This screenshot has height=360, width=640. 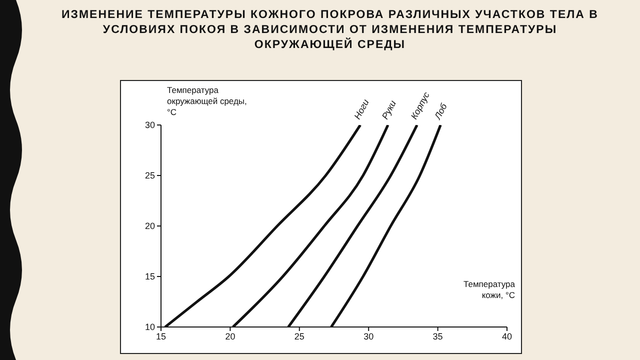 I want to click on y-tick-label: 25, so click(x=149, y=175).